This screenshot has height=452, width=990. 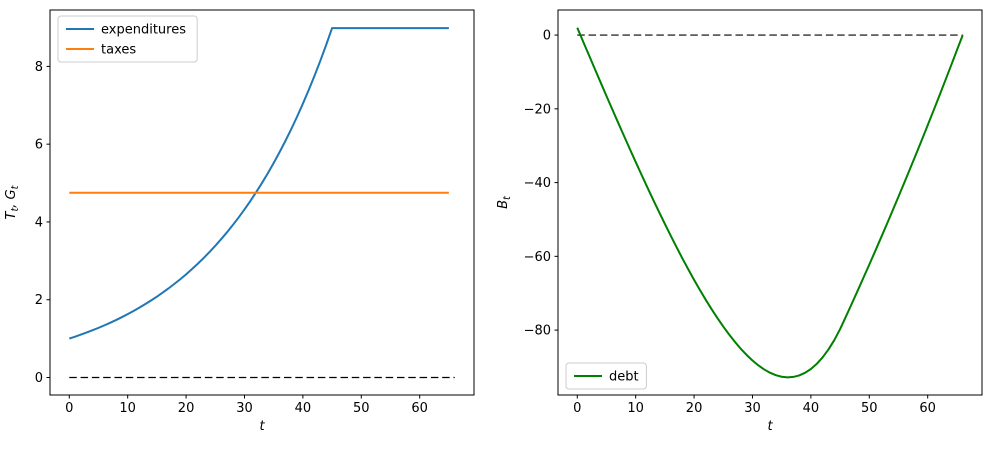 I want to click on y-tick-label: −60, so click(x=537, y=257).